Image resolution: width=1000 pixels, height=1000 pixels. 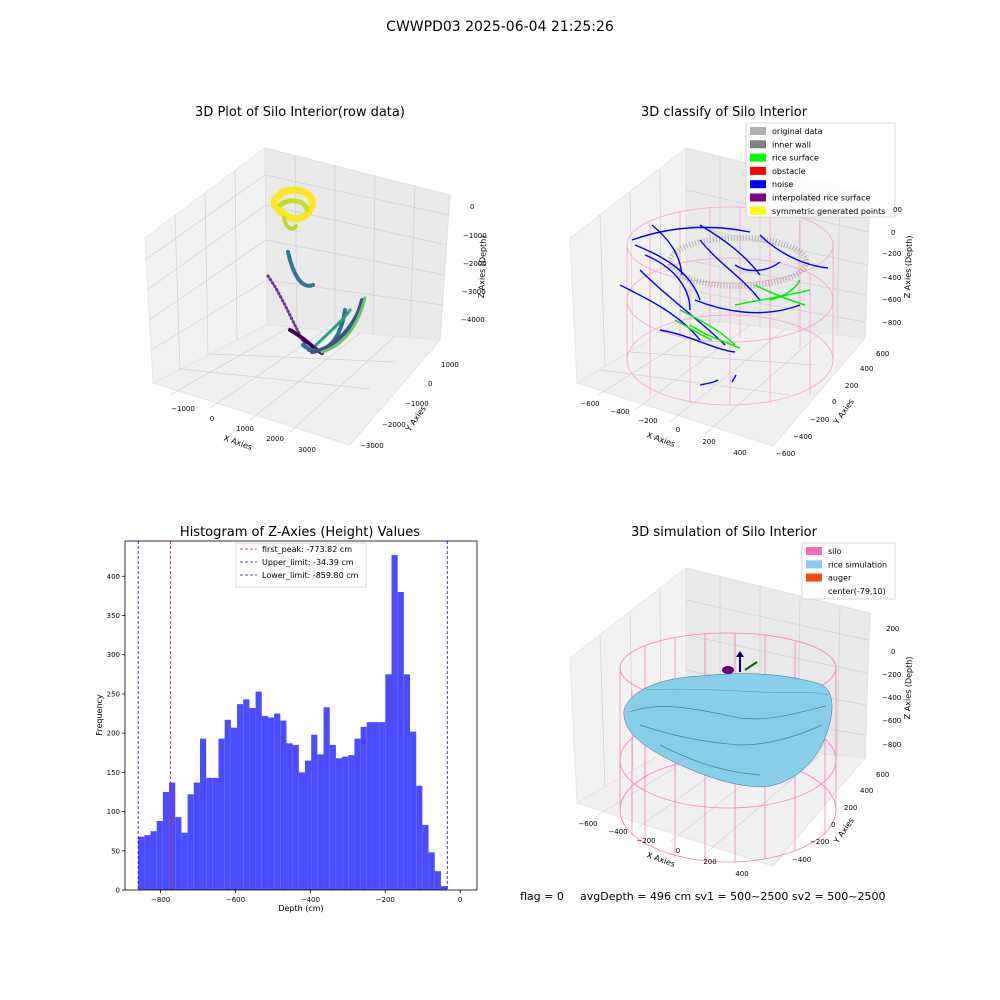 I want to click on legend-label: noise, so click(x=782, y=184).